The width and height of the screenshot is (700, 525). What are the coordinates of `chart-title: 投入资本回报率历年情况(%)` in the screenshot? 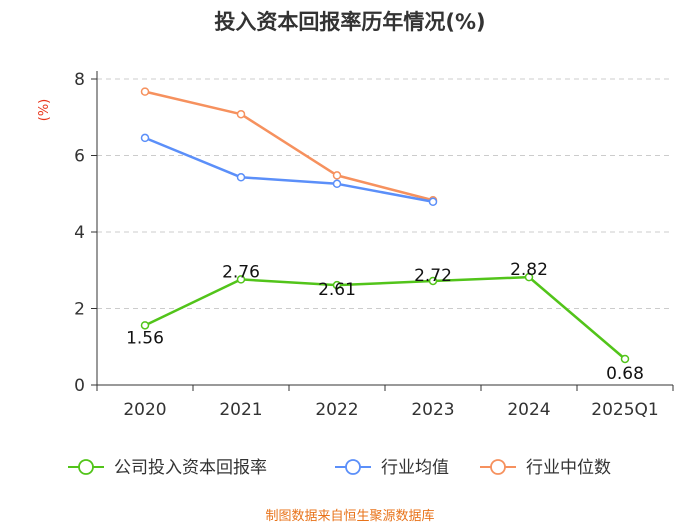 It's located at (350, 22).